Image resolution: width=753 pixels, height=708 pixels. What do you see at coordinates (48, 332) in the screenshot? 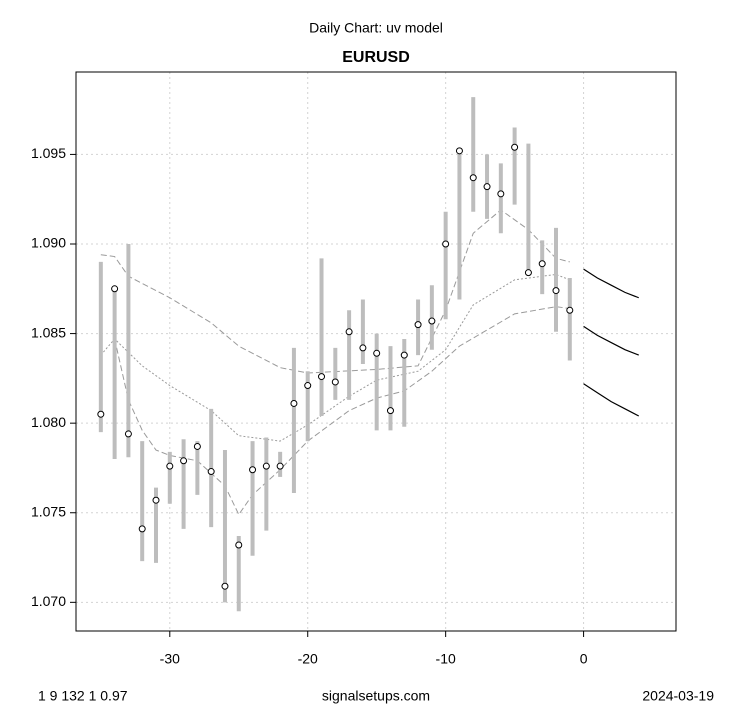
I see `y-tick-label: 1.085` at bounding box center [48, 332].